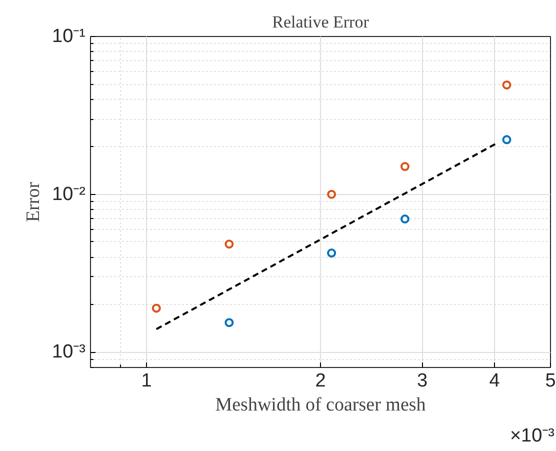 This screenshot has width=556, height=451. What do you see at coordinates (532, 436) in the screenshot?
I see `text: ×10⁻³` at bounding box center [532, 436].